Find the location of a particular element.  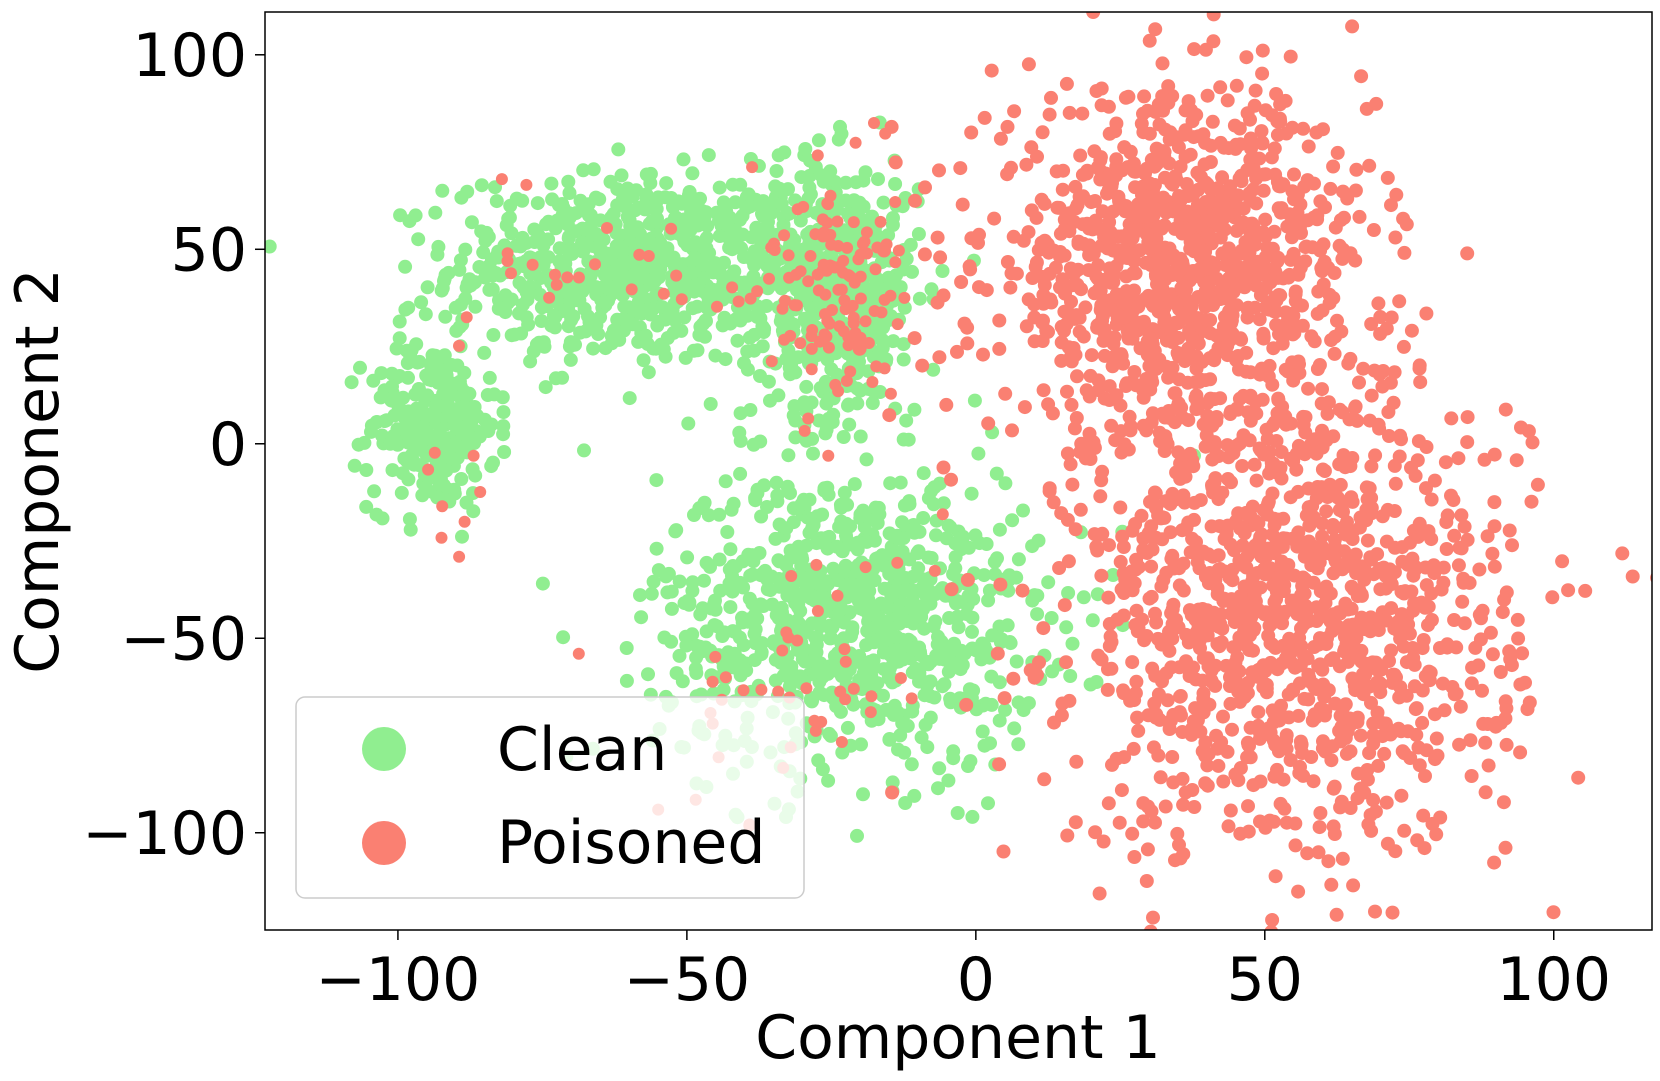

legend-frame is located at coordinates (550, 797).